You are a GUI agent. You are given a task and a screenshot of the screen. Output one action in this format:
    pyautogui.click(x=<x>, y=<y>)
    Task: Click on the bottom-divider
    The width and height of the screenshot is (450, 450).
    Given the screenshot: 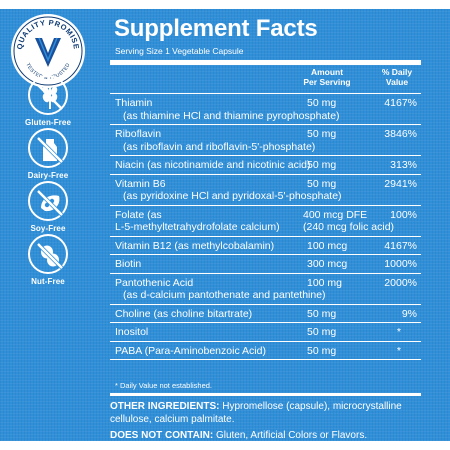 What is the action you would take?
    pyautogui.click(x=265, y=394)
    